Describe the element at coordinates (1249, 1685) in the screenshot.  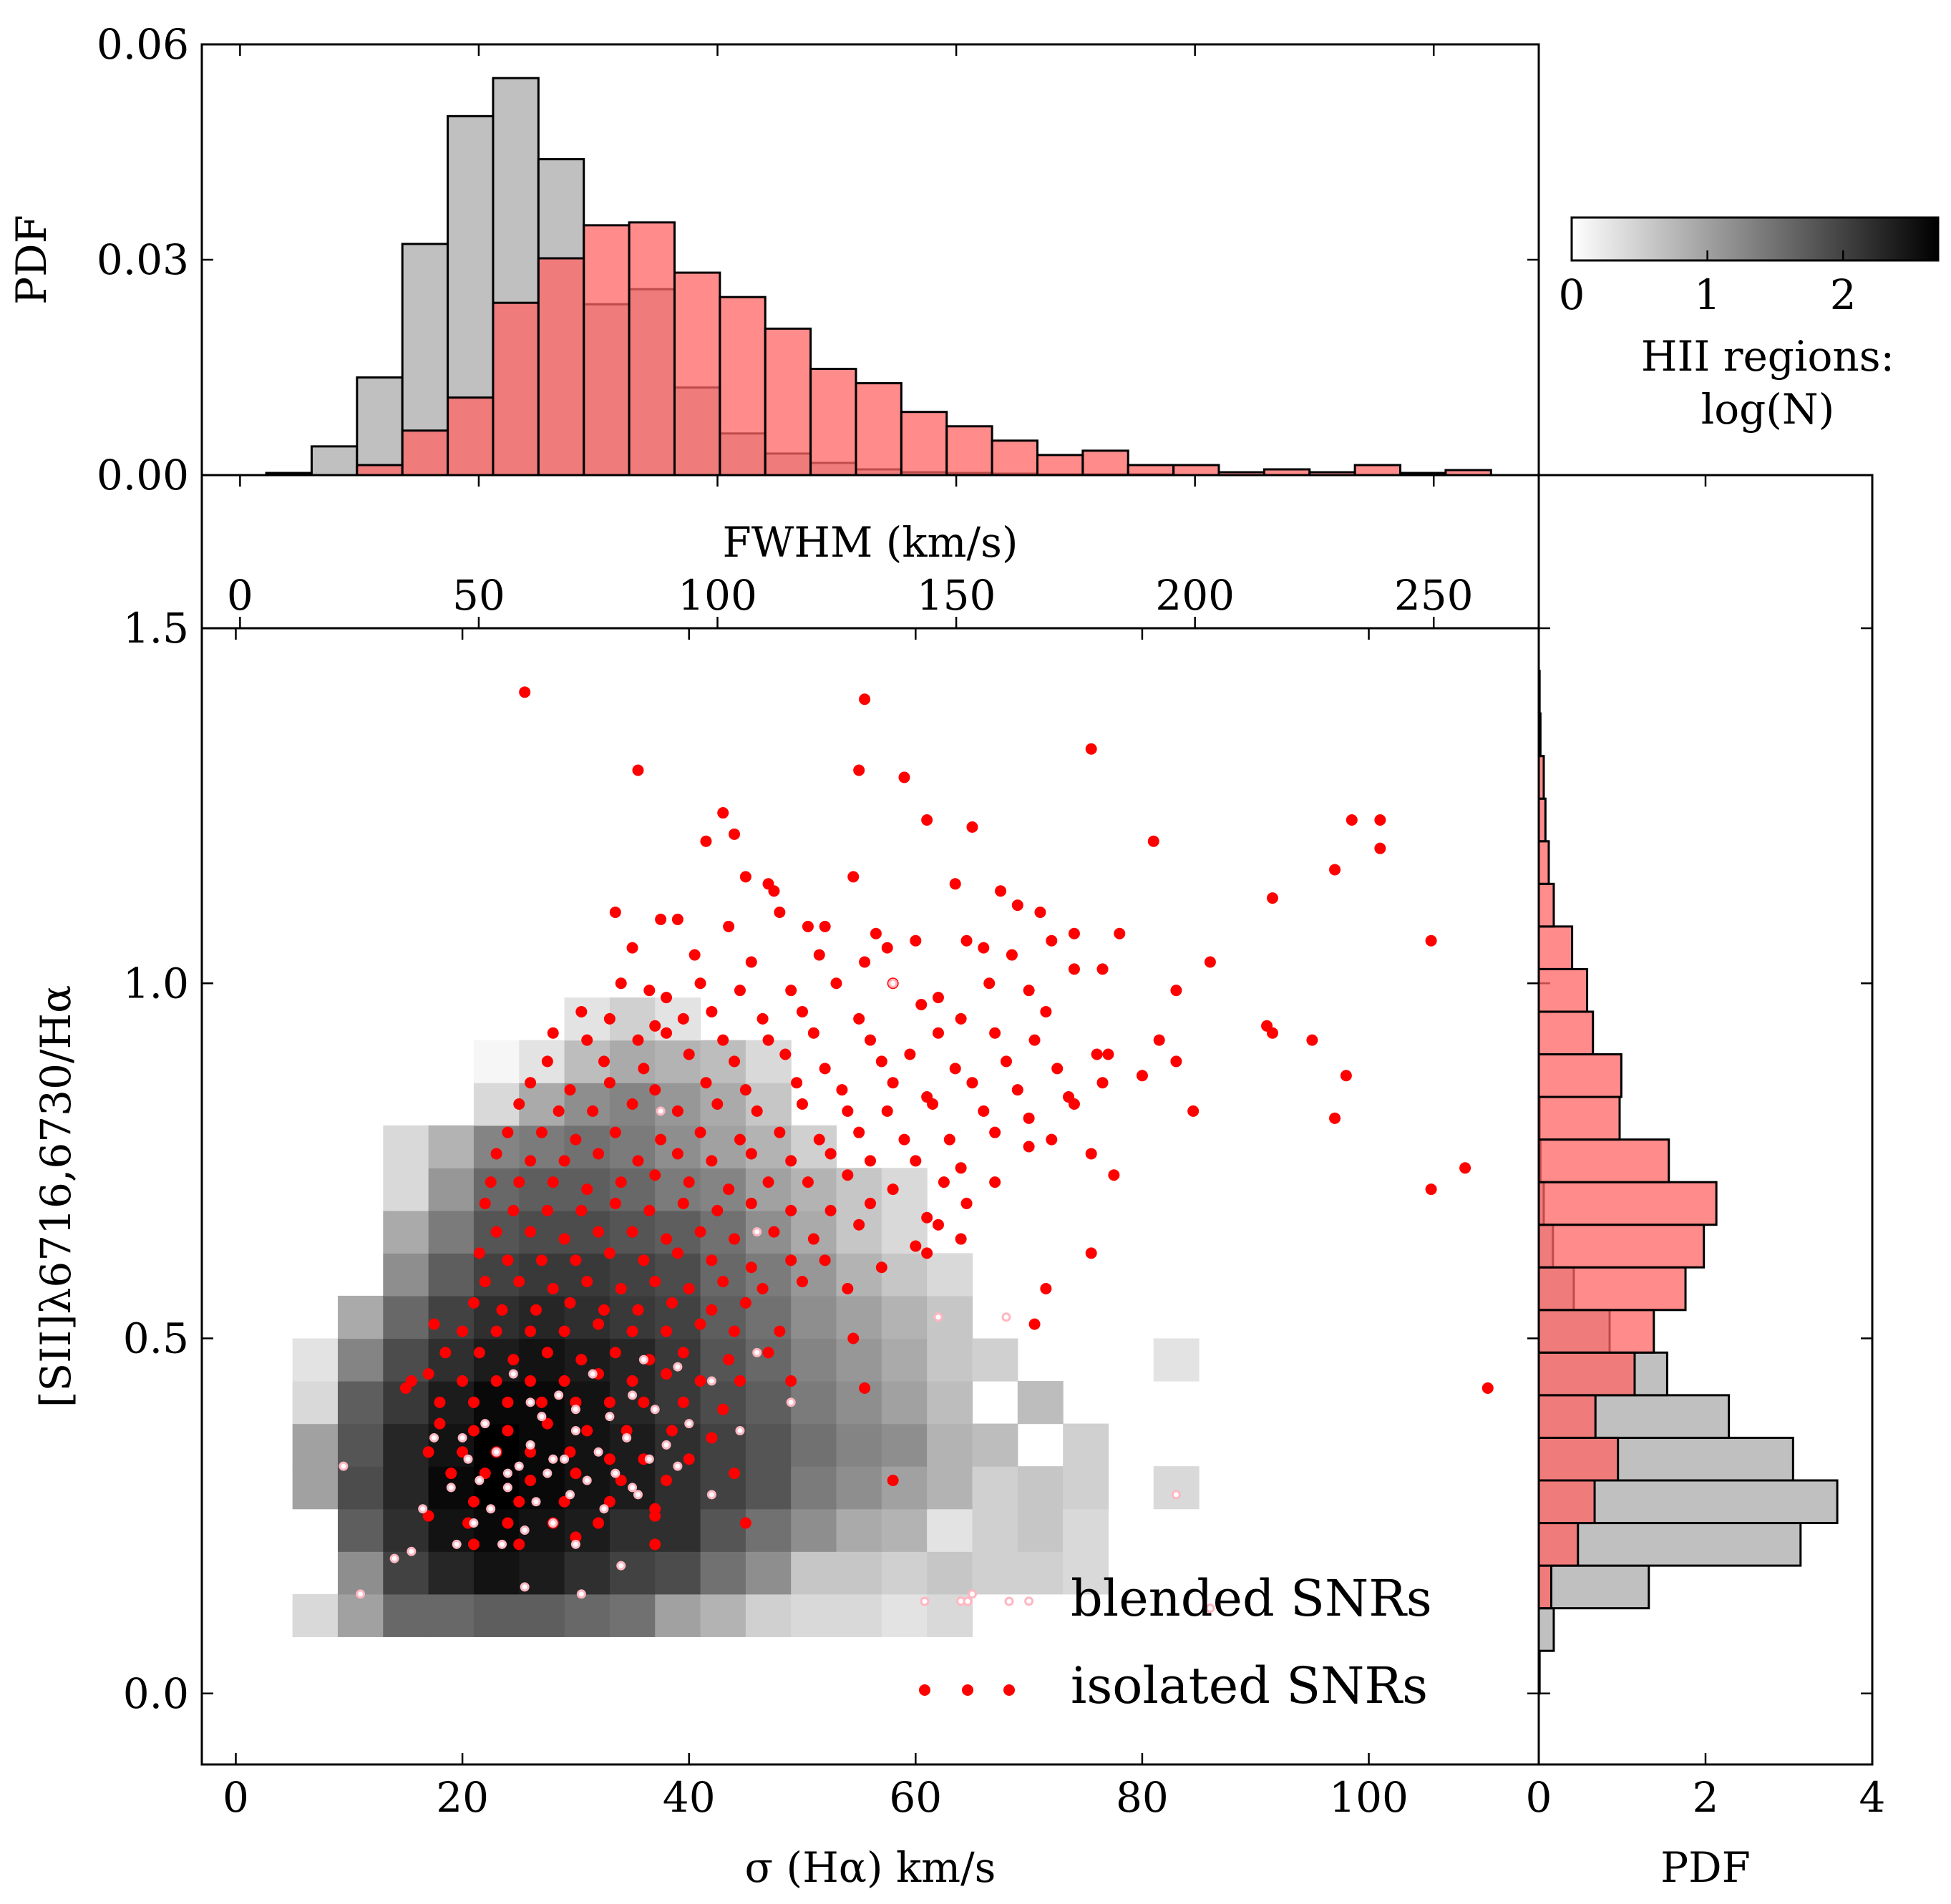
I see `legend-label-isolated: isolated SNRs` at that location.